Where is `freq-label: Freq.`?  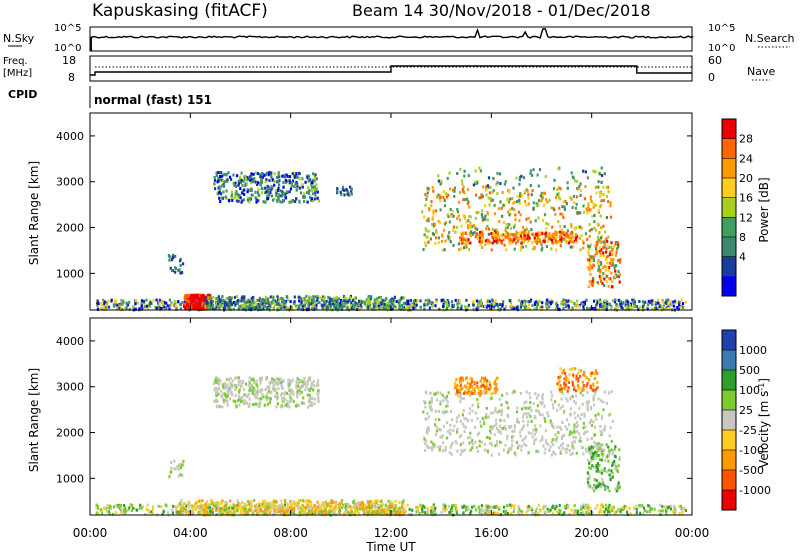 freq-label: Freq. is located at coordinates (15, 61).